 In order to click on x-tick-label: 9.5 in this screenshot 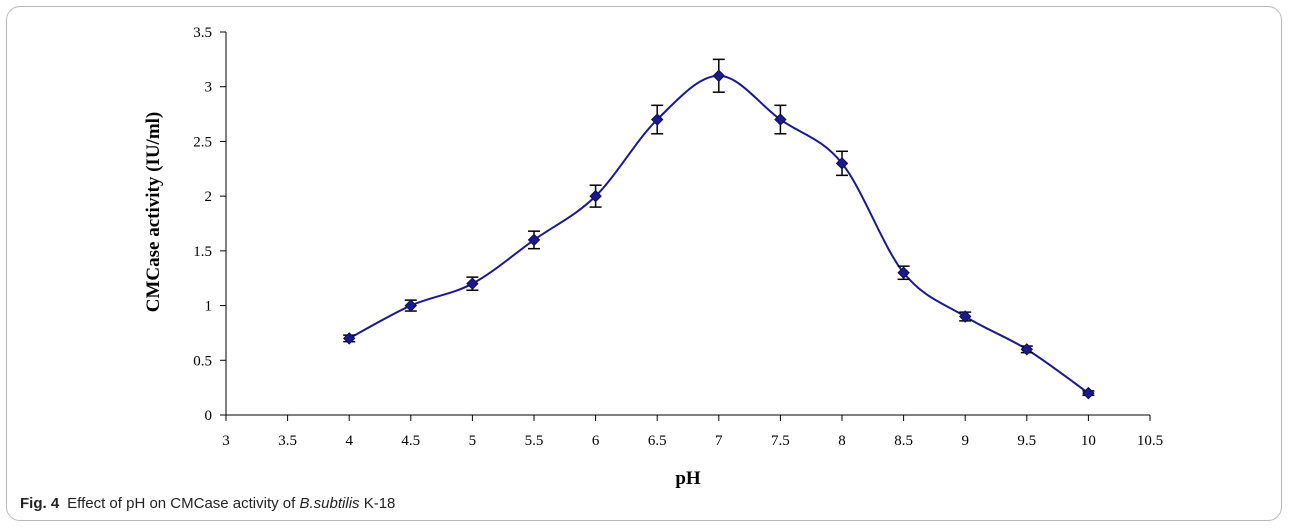, I will do `click(1026, 441)`.